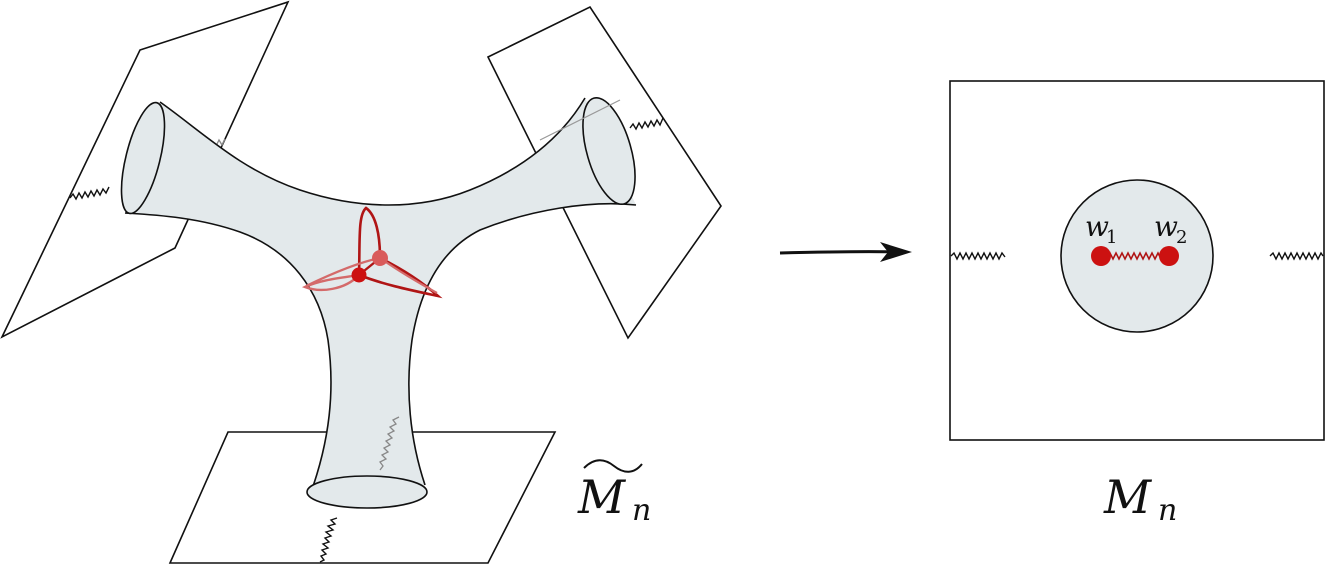 This screenshot has width=1329, height=565. What do you see at coordinates (369, 241) in the screenshot?
I see `red-loop-top` at bounding box center [369, 241].